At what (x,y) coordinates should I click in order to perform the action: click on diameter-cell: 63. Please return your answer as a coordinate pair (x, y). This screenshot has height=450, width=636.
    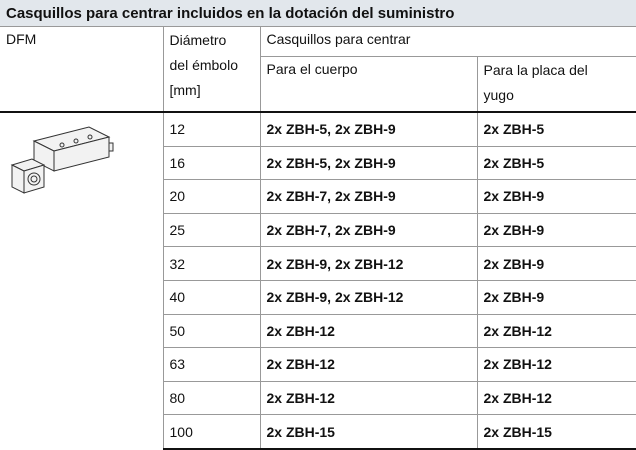
    Looking at the image, I should click on (211, 364).